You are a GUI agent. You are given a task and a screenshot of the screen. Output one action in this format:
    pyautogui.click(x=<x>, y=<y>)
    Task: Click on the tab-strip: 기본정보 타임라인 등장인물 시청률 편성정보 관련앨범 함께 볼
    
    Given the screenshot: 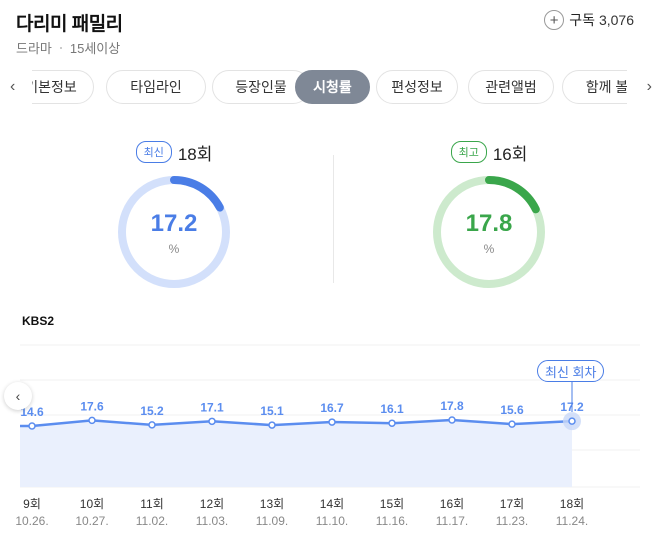 What is the action you would take?
    pyautogui.click(x=329, y=87)
    